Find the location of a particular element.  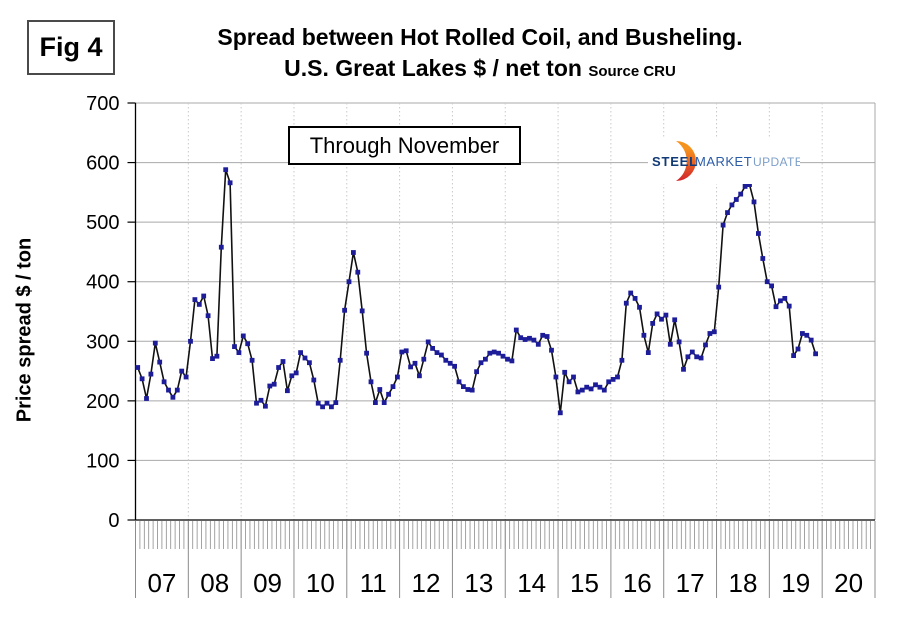

x-axis-year-label: 18 is located at coordinates (742, 583).